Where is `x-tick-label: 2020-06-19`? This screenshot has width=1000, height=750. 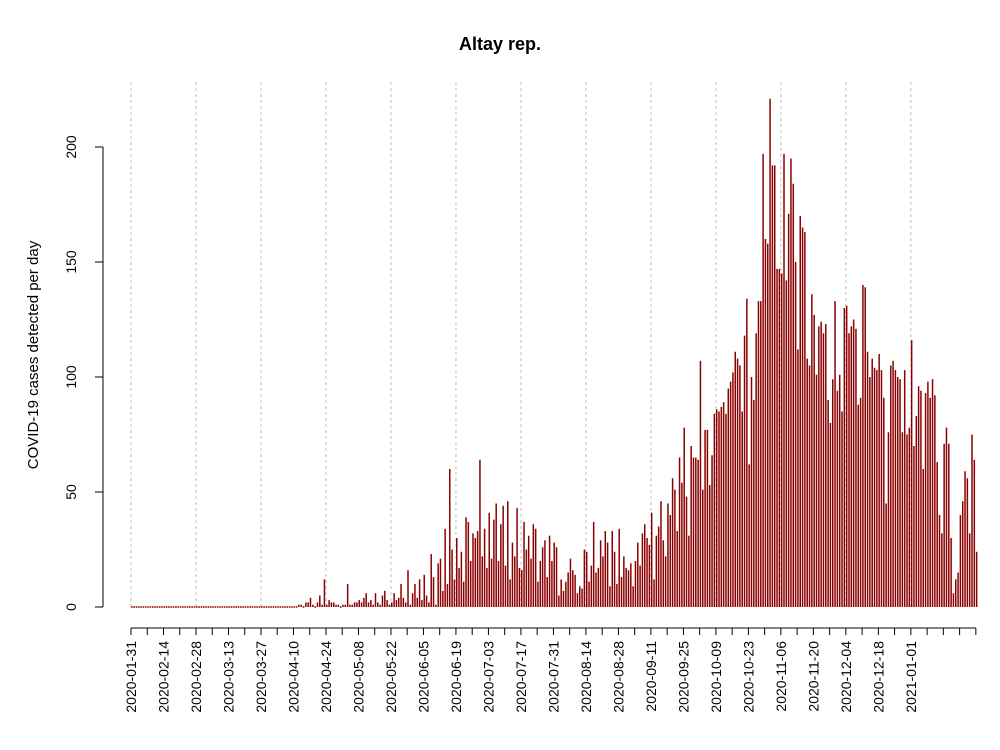
x-tick-label: 2020-06-19 is located at coordinates (456, 677).